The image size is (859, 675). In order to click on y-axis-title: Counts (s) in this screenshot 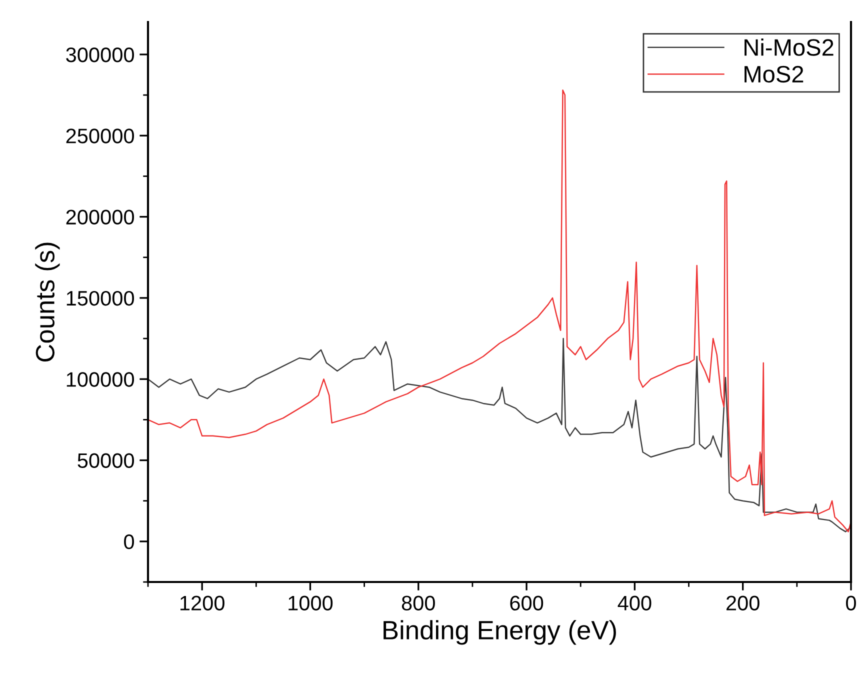, I will do `click(47, 302)`.